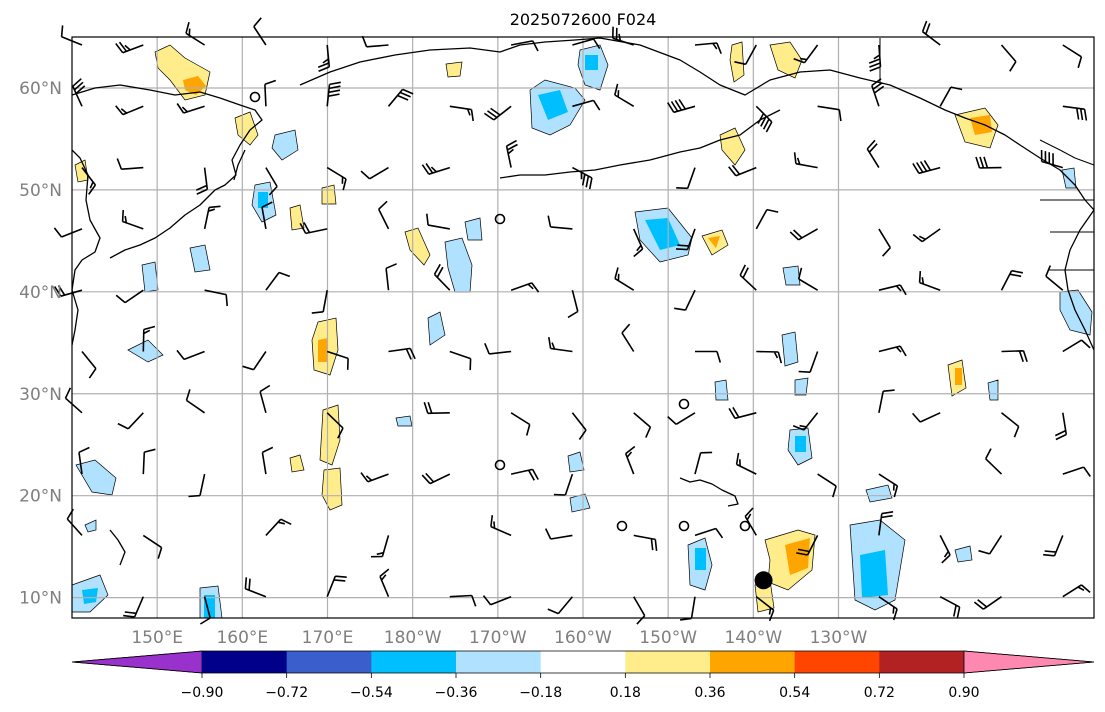 The image size is (1105, 712). I want to click on longitude-label: 150°W, so click(668, 638).